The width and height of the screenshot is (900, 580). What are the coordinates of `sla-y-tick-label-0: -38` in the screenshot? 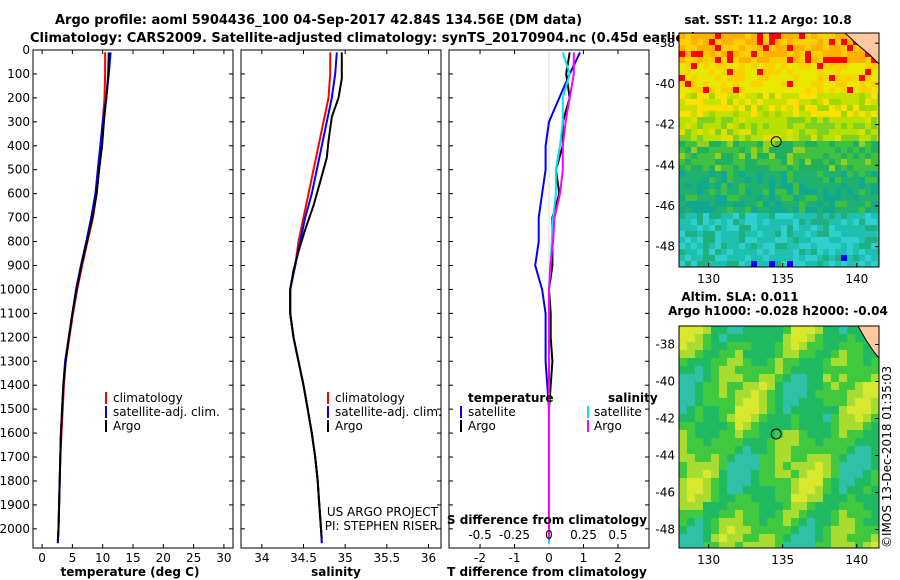 It's located at (665, 345).